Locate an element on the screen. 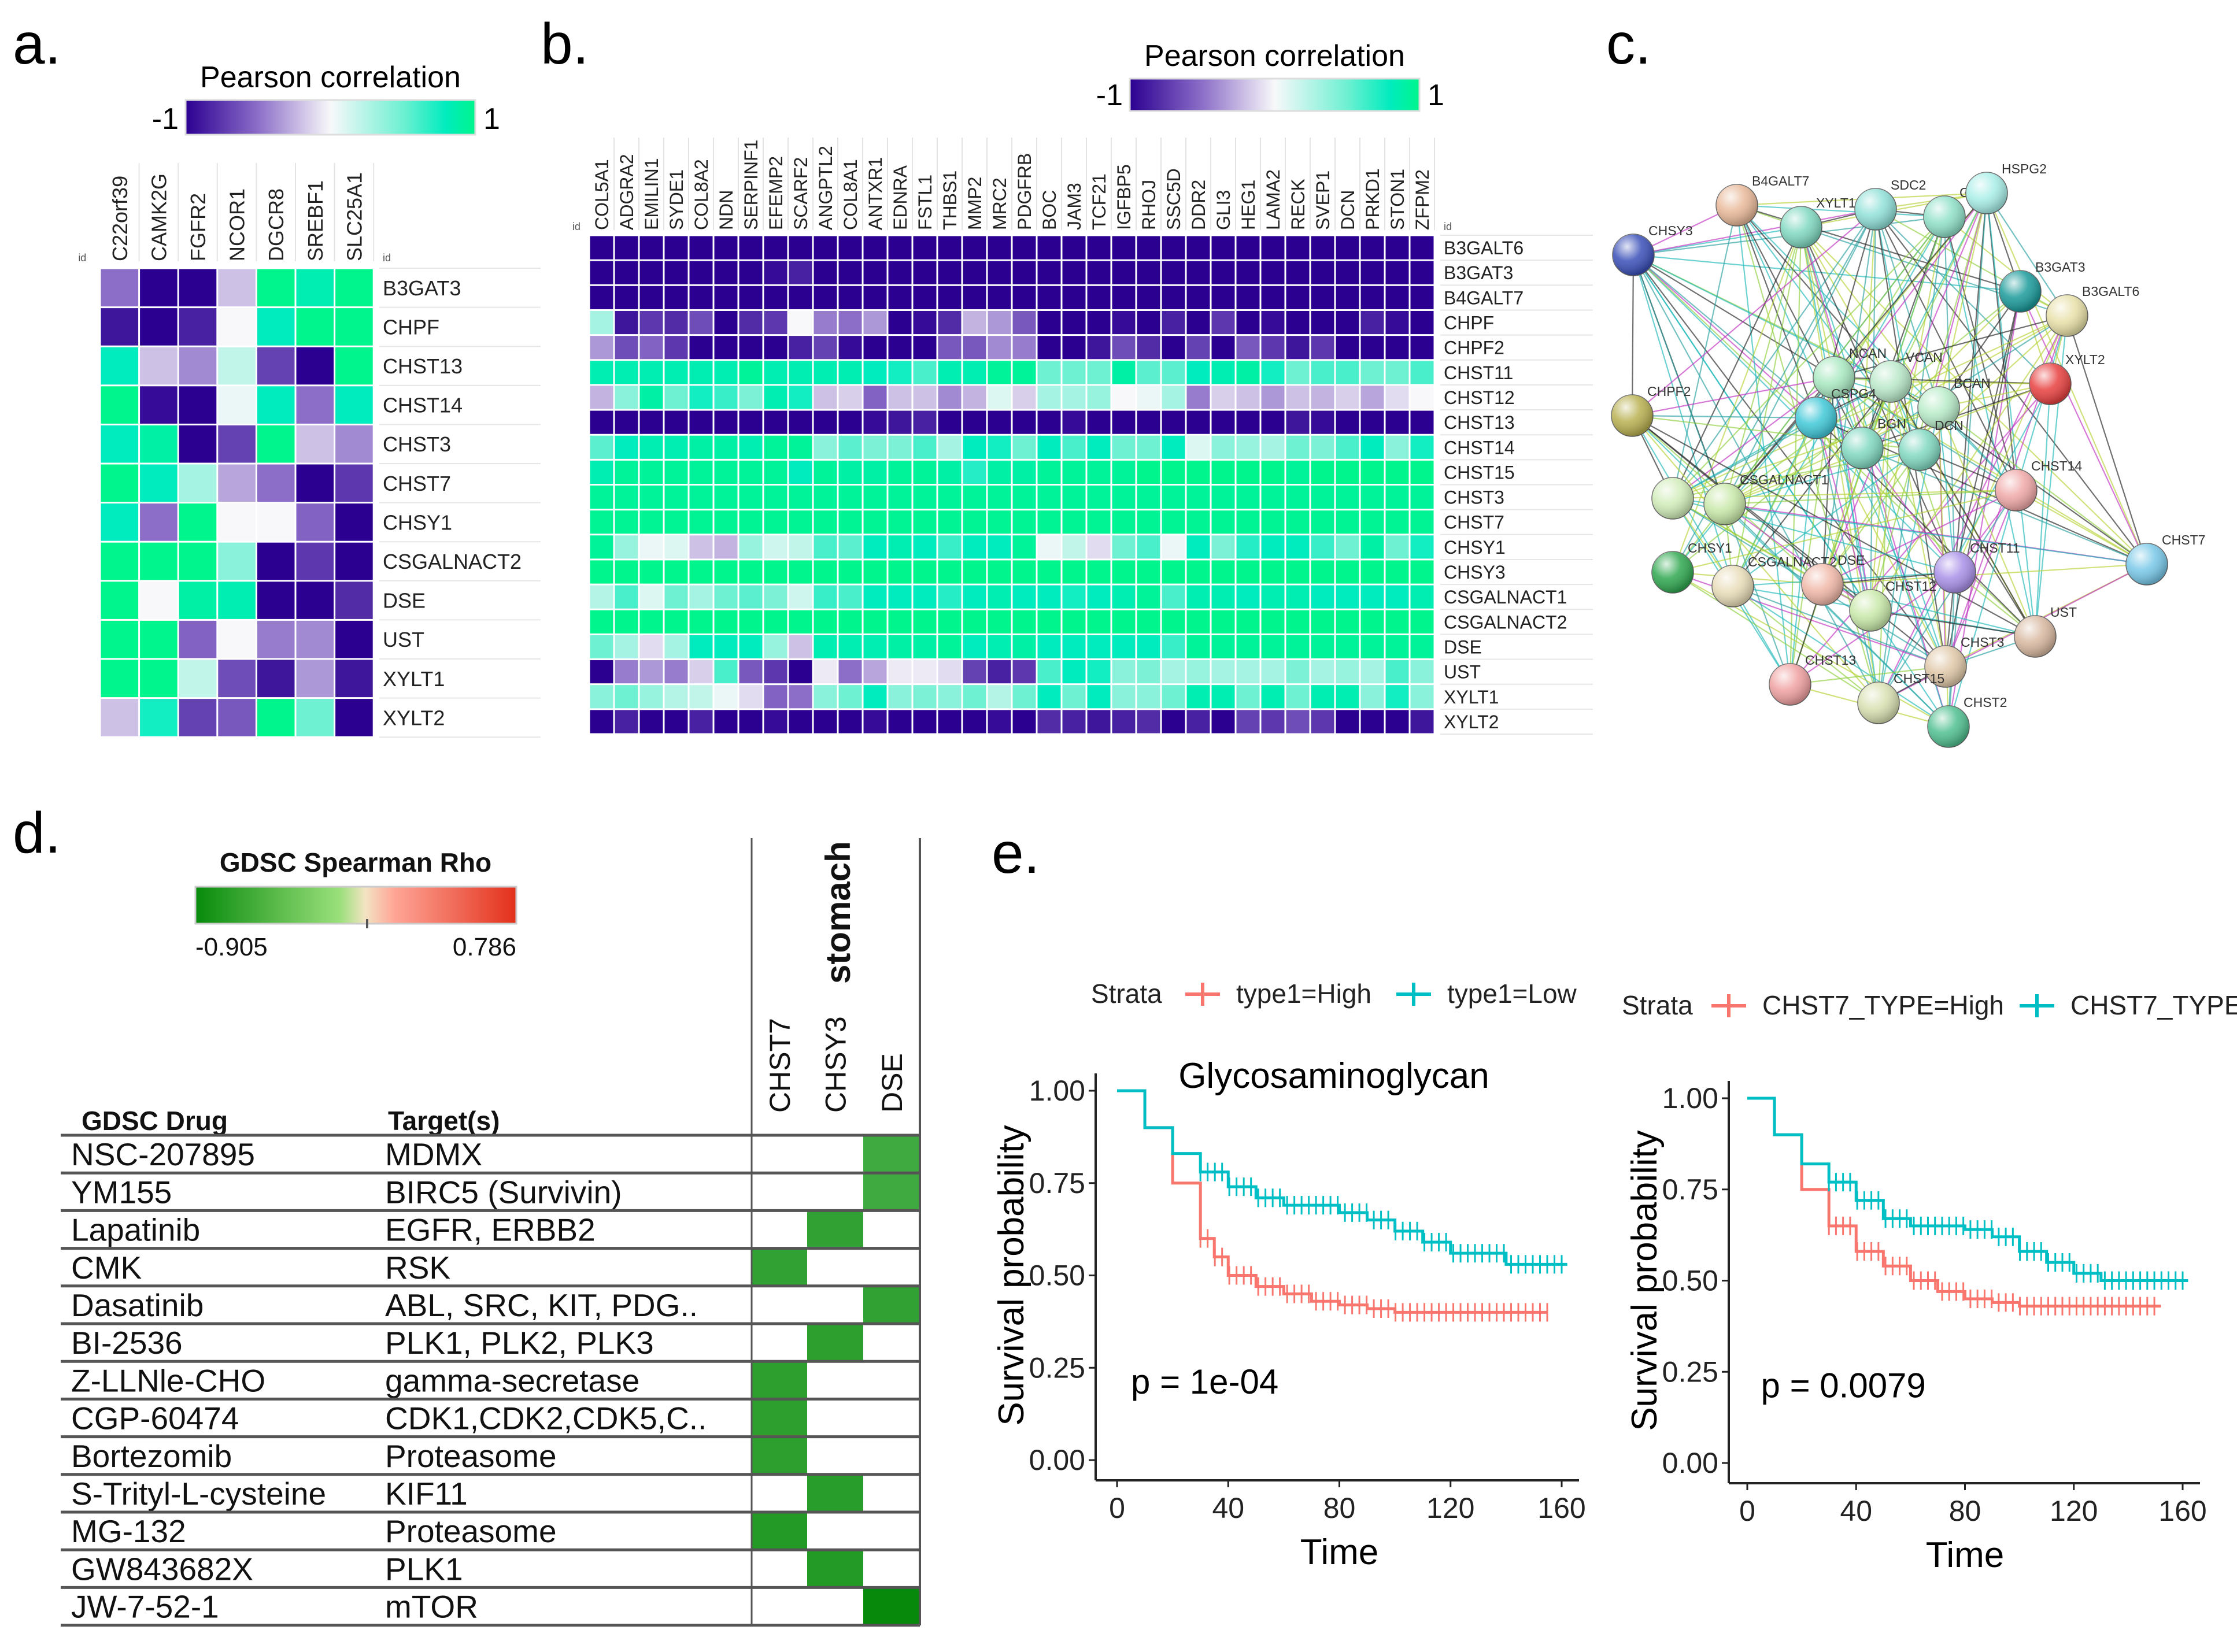 The height and width of the screenshot is (1652, 2237). y-tick-label: 0.00 is located at coordinates (1057, 1460).